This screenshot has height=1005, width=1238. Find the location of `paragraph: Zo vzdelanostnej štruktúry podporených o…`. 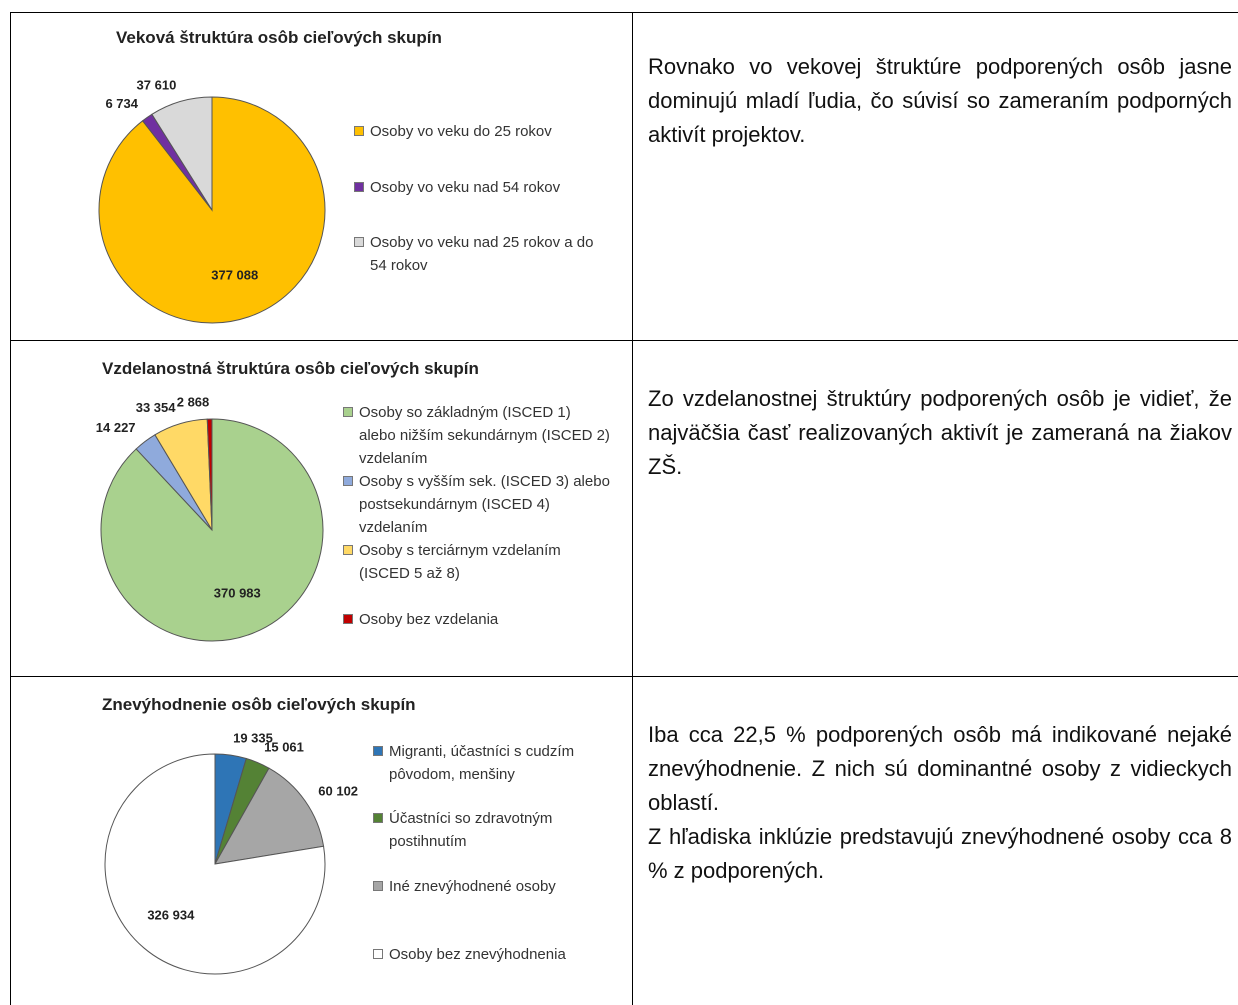

paragraph: Zo vzdelanostnej štruktúry podporených o… is located at coordinates (940, 432).